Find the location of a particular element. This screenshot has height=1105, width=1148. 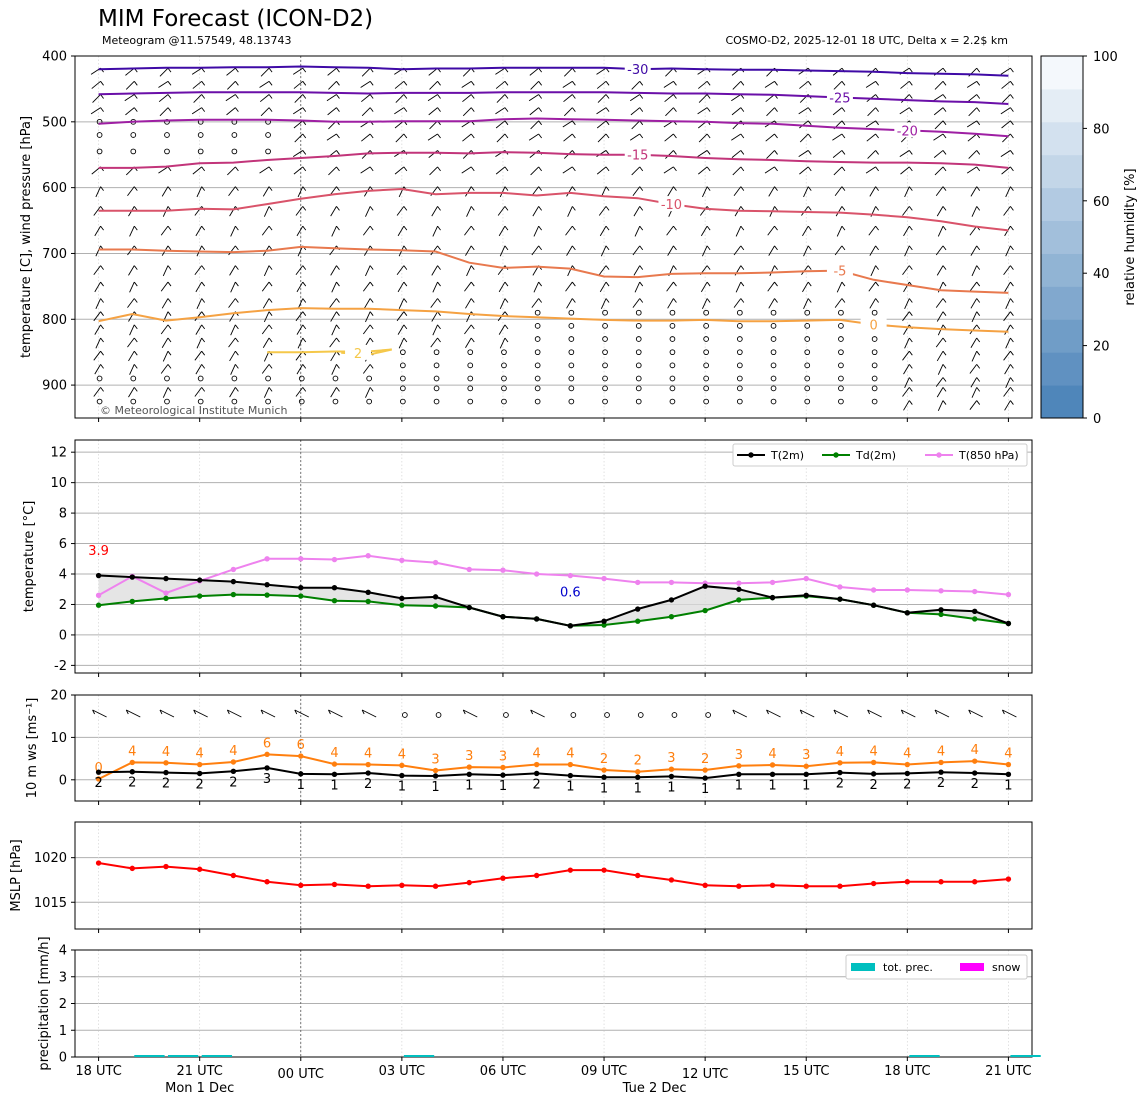

wind-series-line is located at coordinates (553, 766).